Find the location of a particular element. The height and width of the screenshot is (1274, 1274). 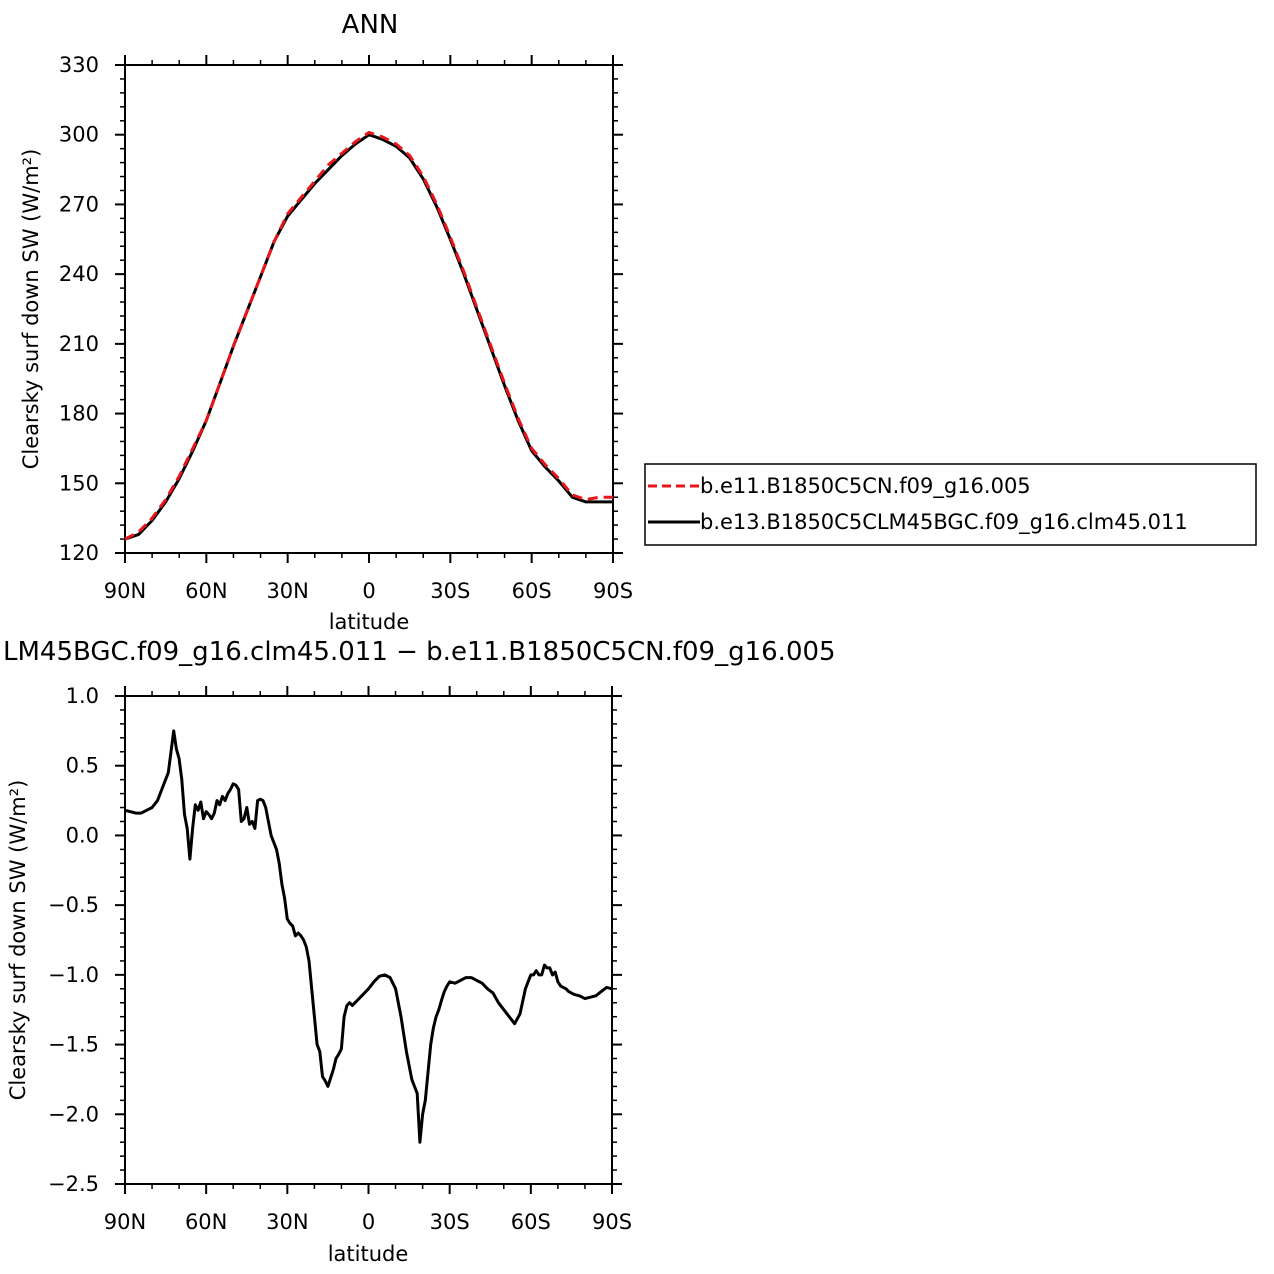

bottom-plot-xlabel: latitude is located at coordinates (368, 1254).